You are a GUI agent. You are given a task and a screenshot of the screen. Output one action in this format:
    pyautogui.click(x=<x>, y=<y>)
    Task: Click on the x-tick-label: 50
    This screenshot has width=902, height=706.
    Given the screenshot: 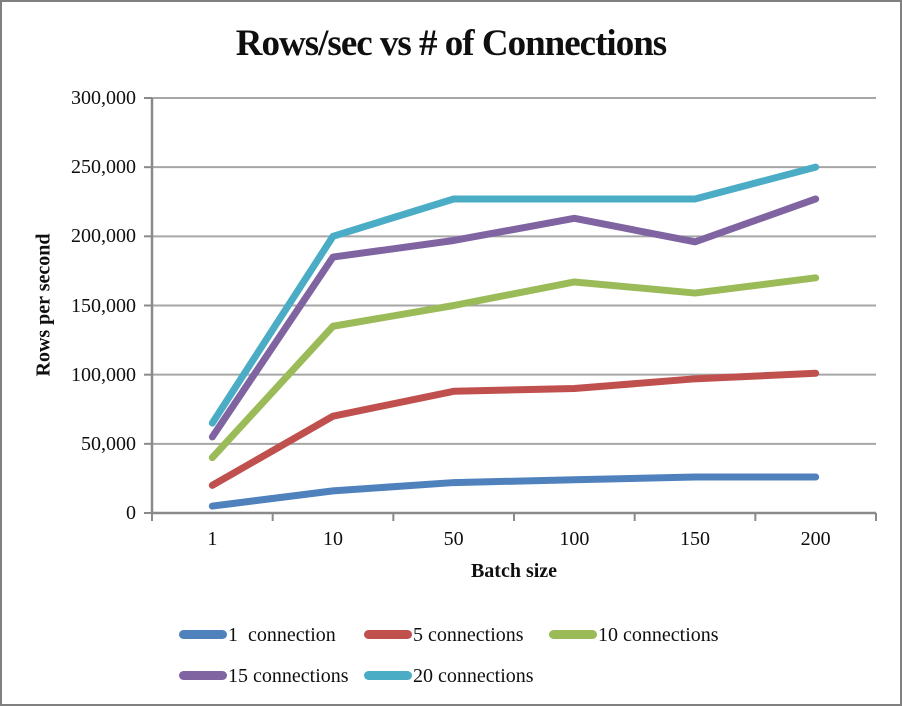 What is the action you would take?
    pyautogui.click(x=453, y=539)
    